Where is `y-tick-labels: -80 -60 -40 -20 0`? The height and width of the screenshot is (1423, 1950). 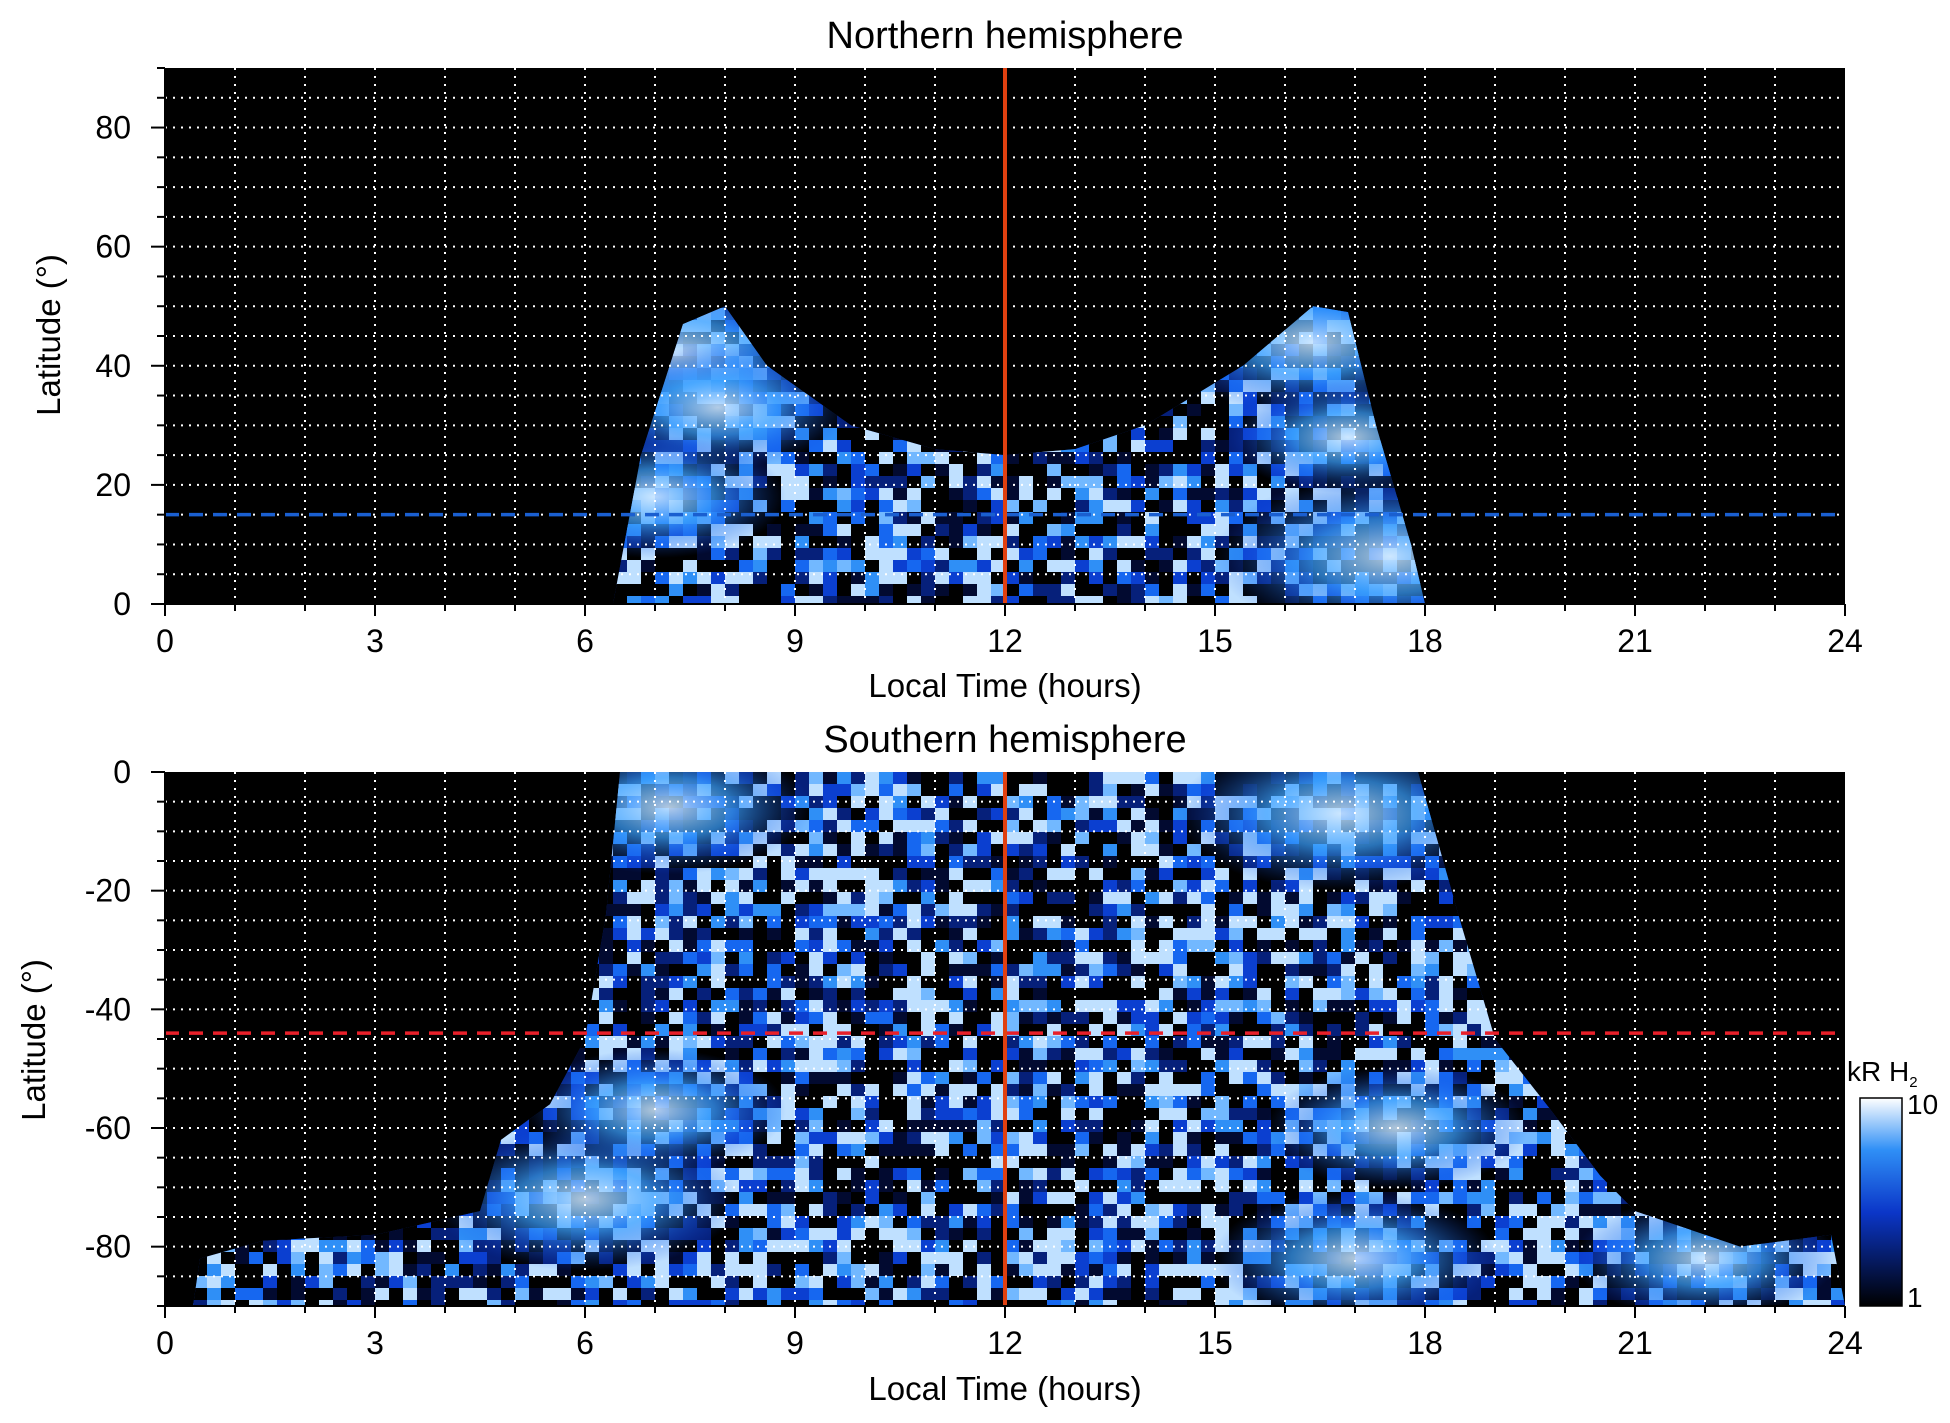 y-tick-labels: -80 -60 -40 -20 0 is located at coordinates (108, 1009).